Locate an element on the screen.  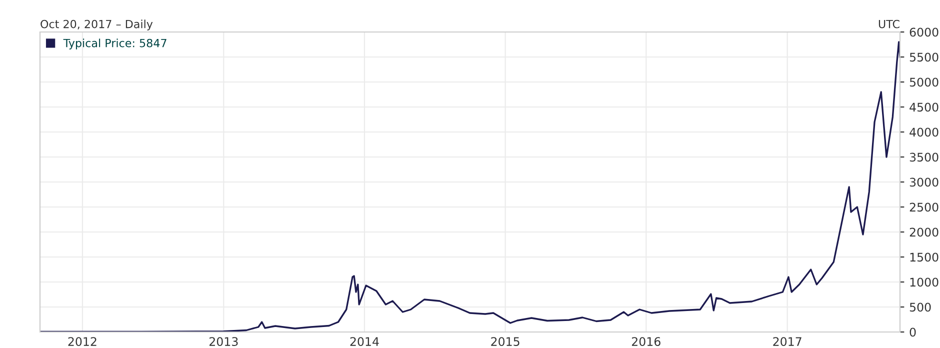
x-tick-label: 2014 is located at coordinates (364, 341).